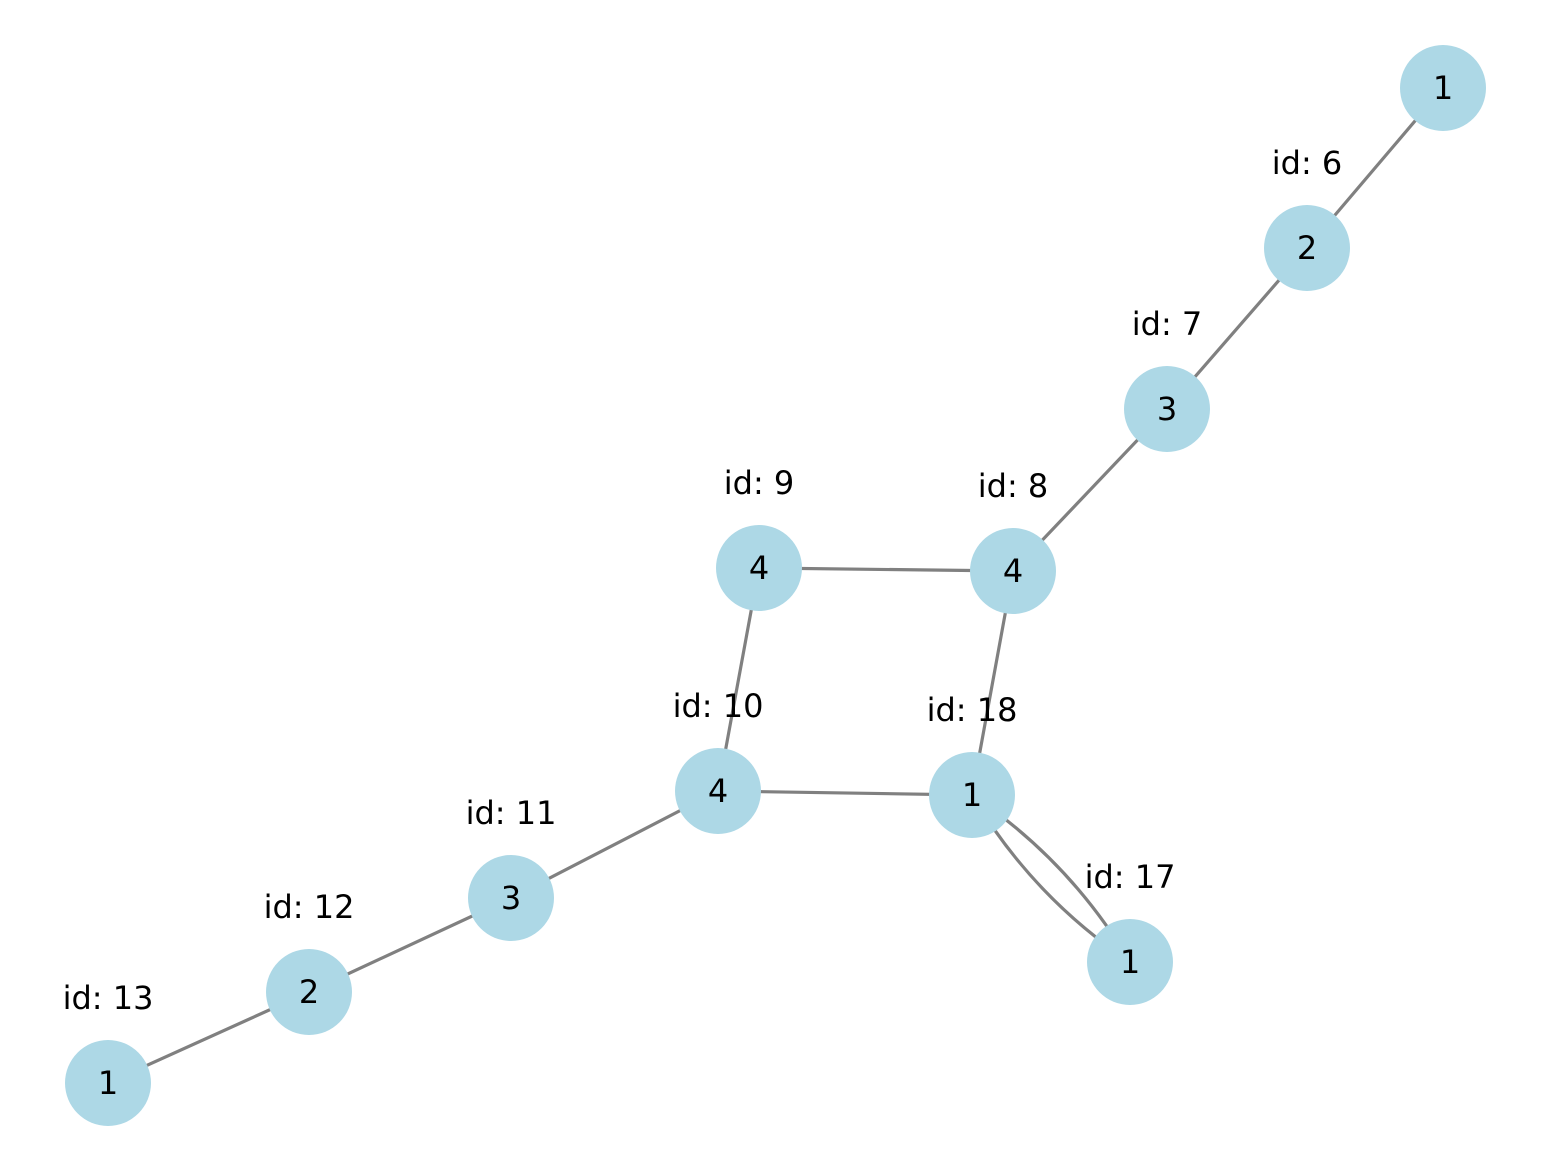 The width and height of the screenshot is (1548, 1168). What do you see at coordinates (759, 483) in the screenshot?
I see `node-id-label-n9: id: 9` at bounding box center [759, 483].